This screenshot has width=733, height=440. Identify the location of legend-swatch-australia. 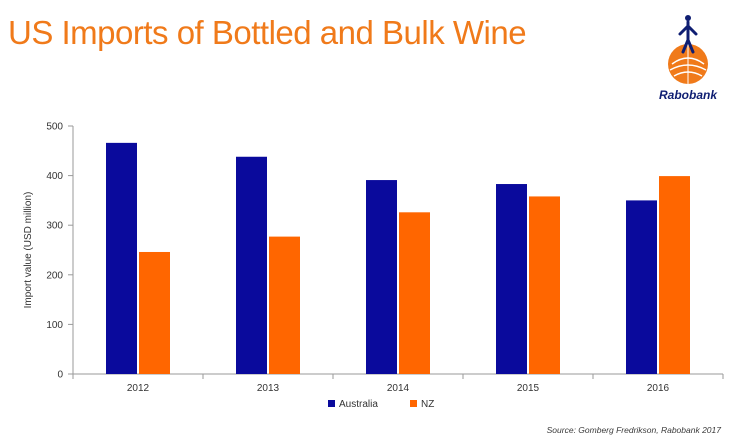
(331, 403).